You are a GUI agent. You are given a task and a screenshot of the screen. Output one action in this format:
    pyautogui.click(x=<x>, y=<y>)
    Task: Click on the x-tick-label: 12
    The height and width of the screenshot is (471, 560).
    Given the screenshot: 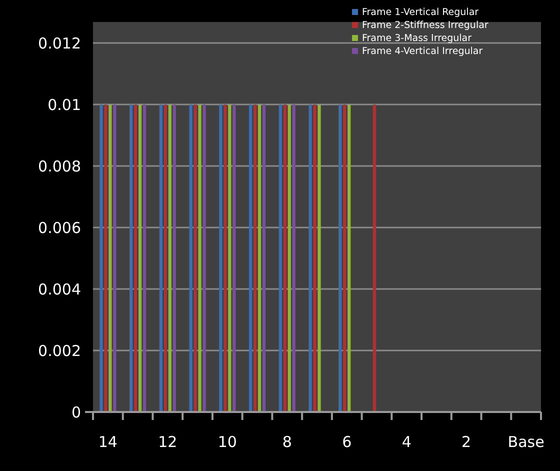 What is the action you would take?
    pyautogui.click(x=168, y=442)
    